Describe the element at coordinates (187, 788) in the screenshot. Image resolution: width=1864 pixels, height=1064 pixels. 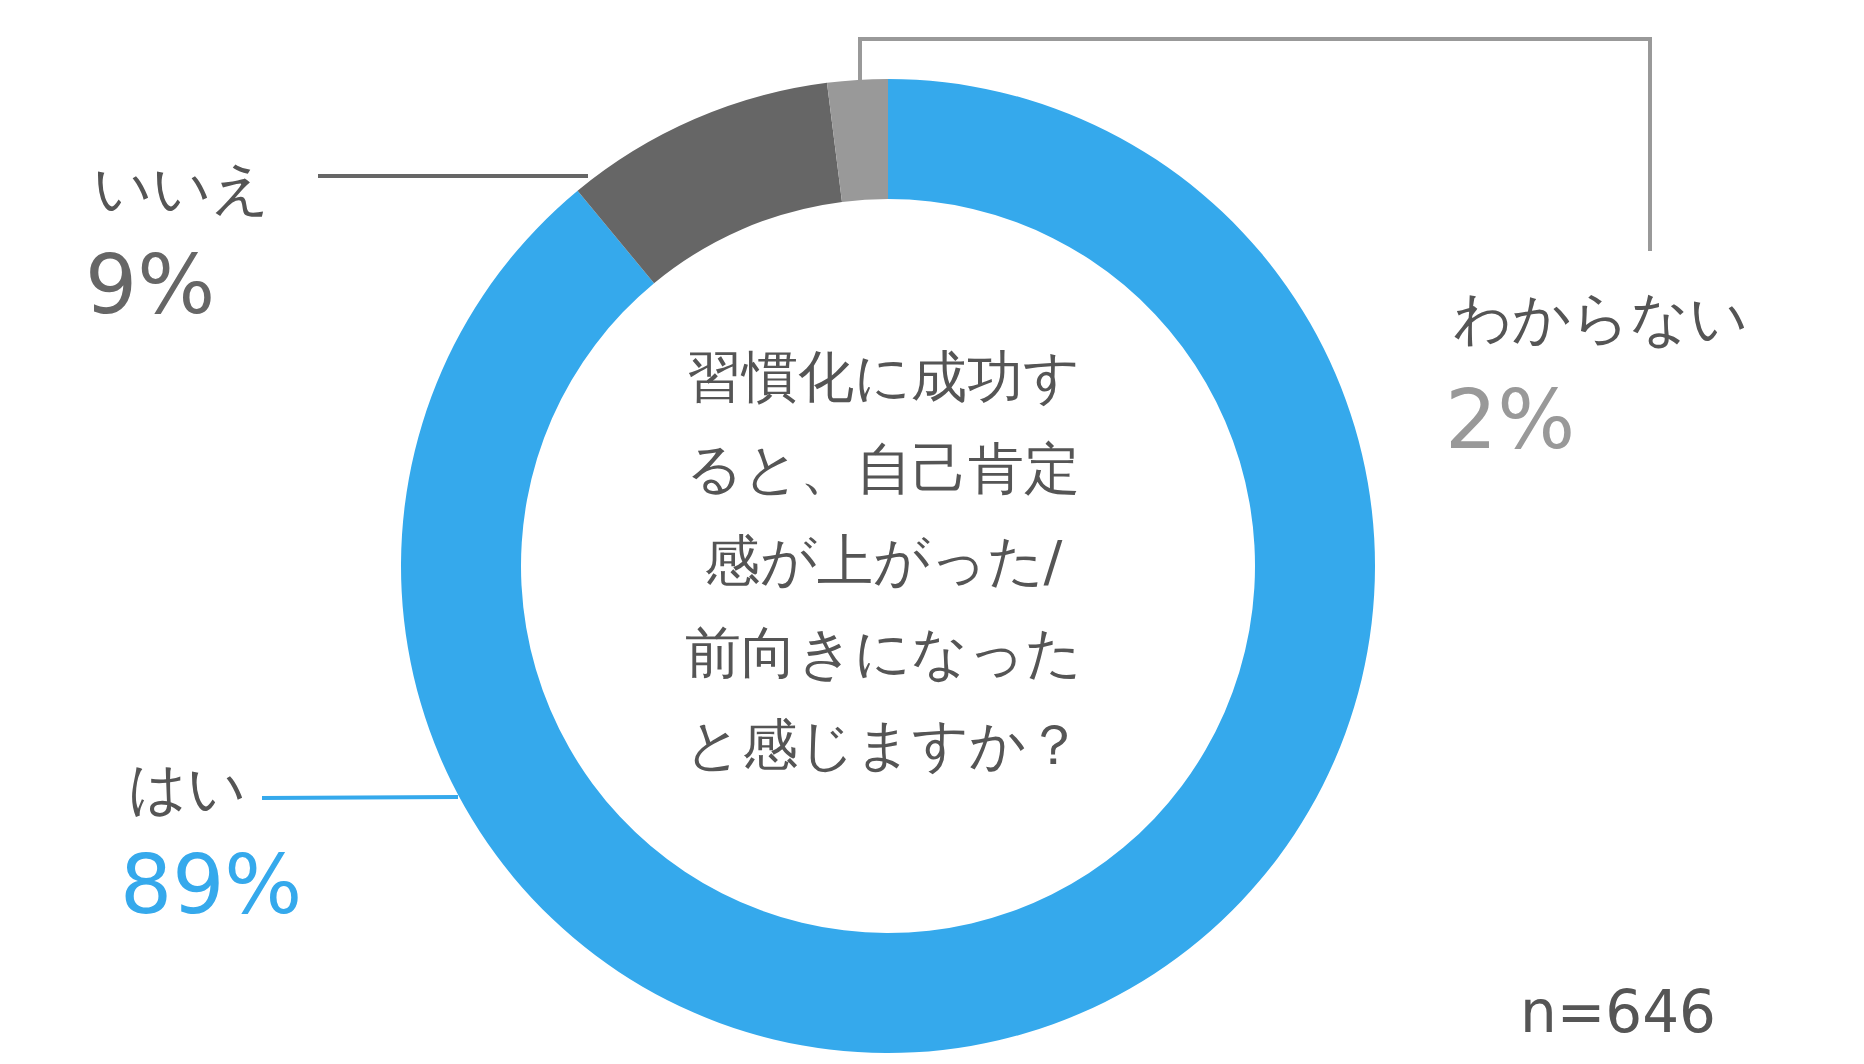
I see `slice-label: はい` at that location.